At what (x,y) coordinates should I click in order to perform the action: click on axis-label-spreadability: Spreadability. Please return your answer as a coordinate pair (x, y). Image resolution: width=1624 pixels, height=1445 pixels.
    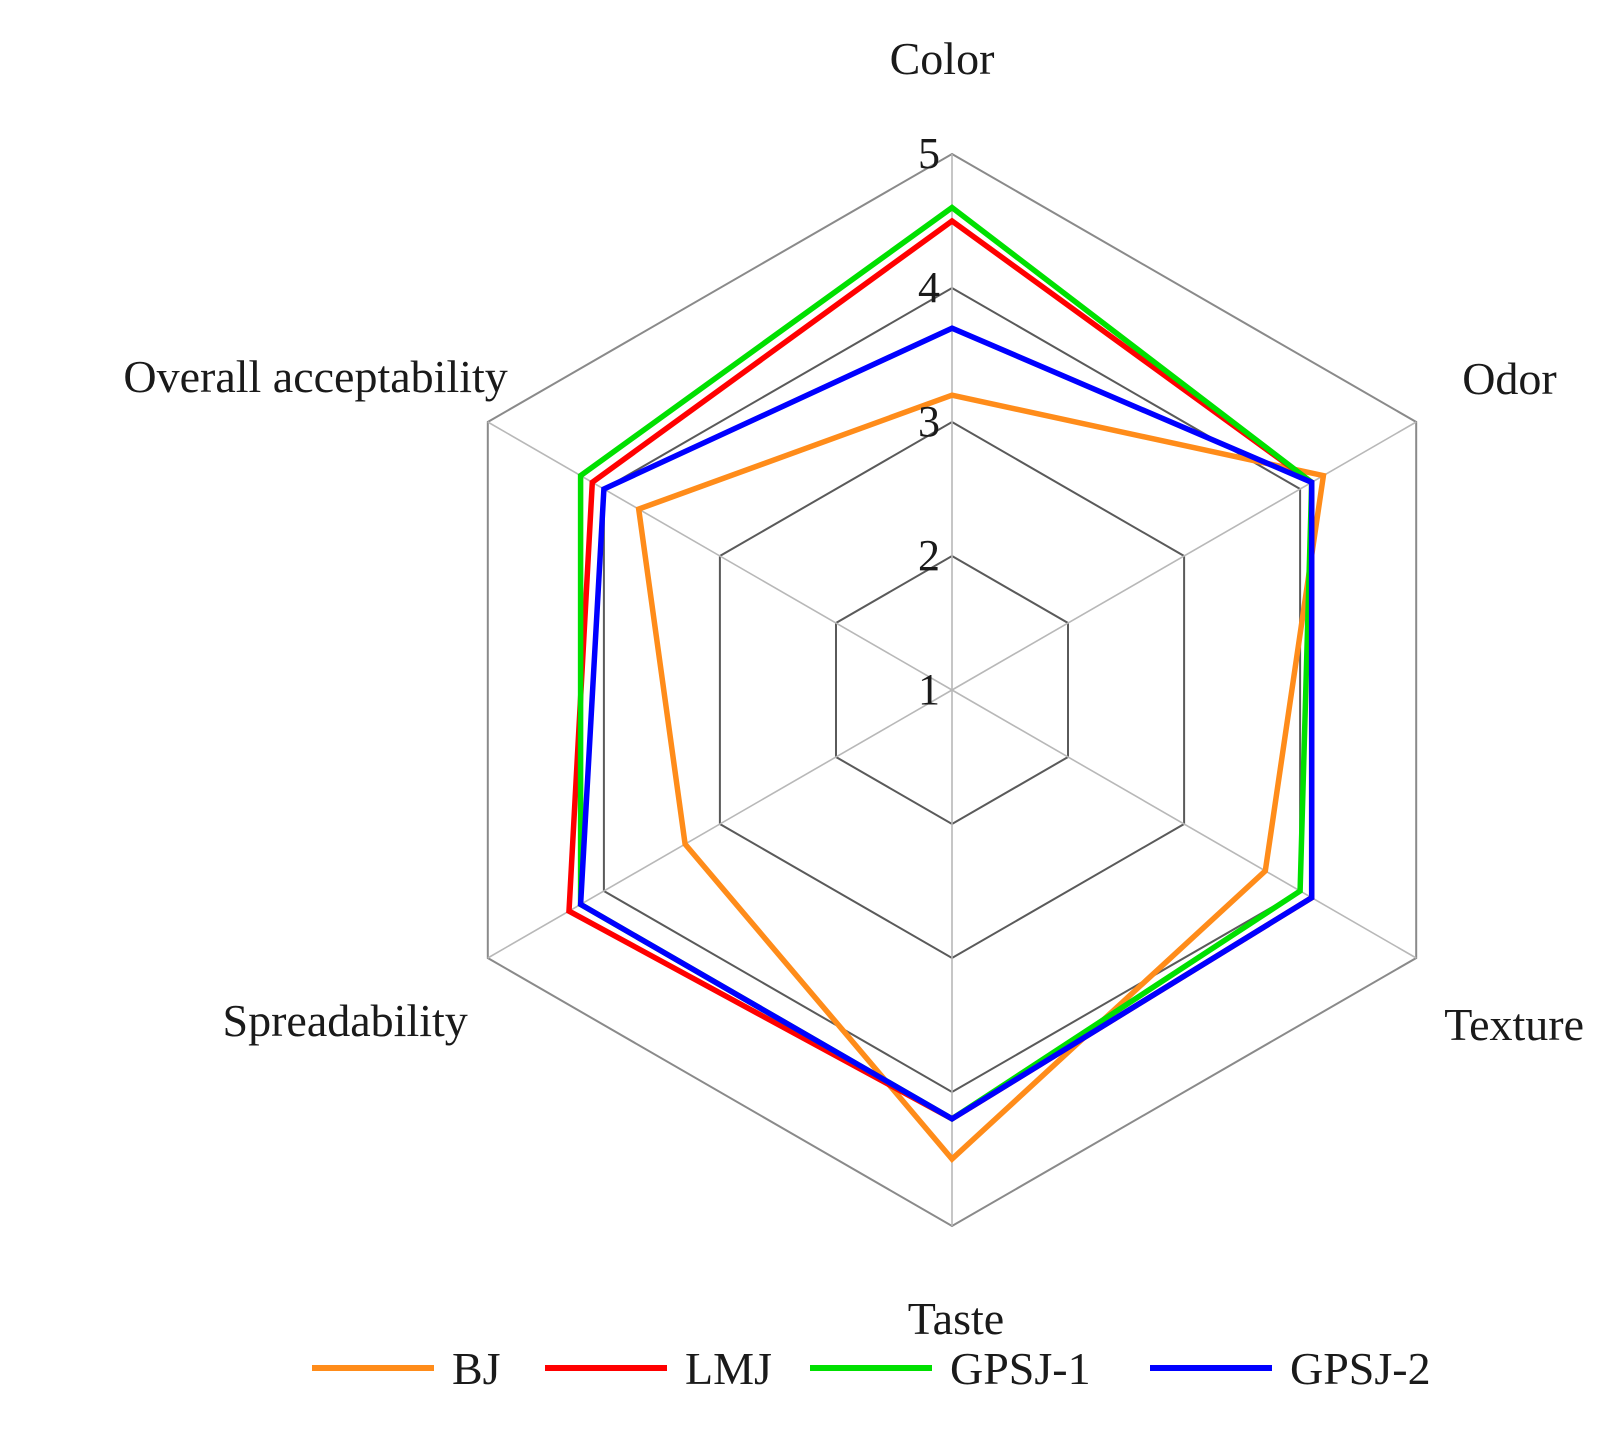
    Looking at the image, I should click on (345, 1020).